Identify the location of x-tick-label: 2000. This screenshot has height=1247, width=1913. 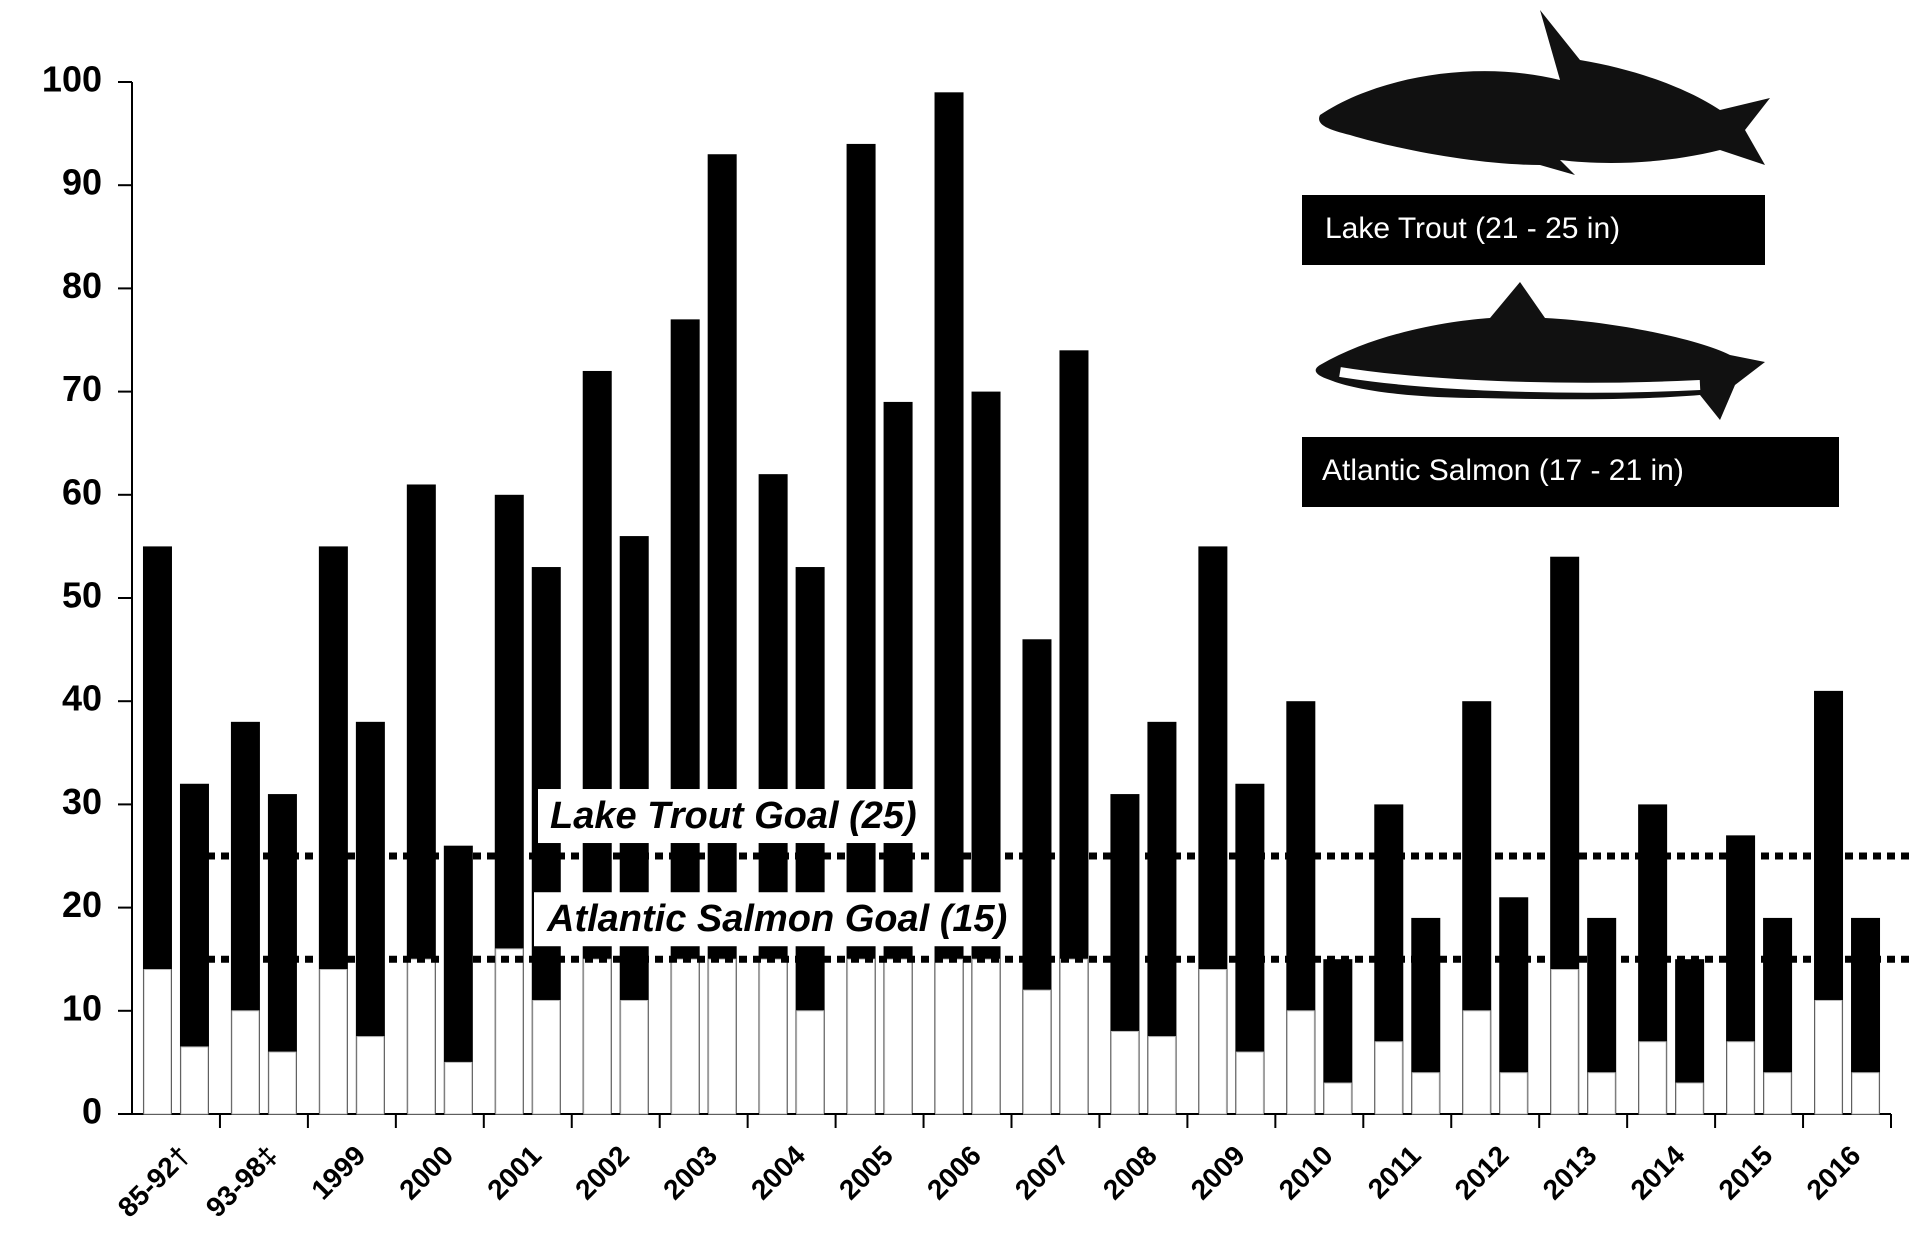
(426, 1173).